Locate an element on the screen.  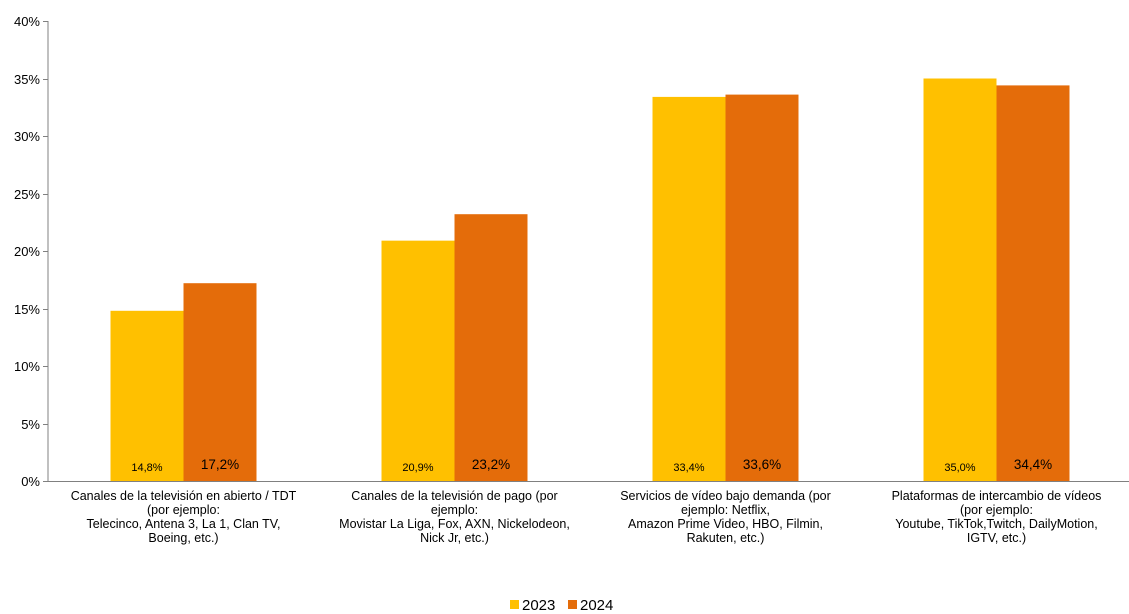
y-tick-label: 0% is located at coordinates (30, 481).